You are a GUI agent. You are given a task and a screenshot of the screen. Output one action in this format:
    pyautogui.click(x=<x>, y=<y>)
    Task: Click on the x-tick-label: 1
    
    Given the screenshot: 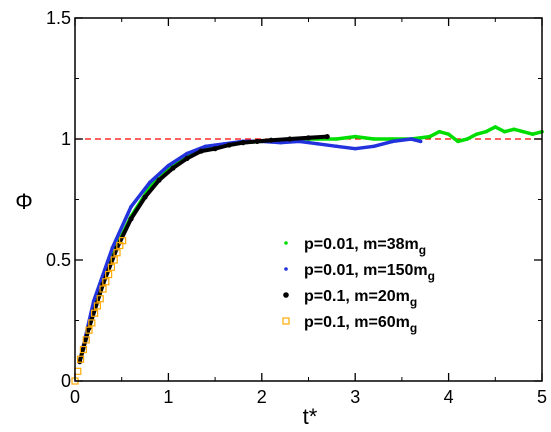 What is the action you would take?
    pyautogui.click(x=168, y=397)
    